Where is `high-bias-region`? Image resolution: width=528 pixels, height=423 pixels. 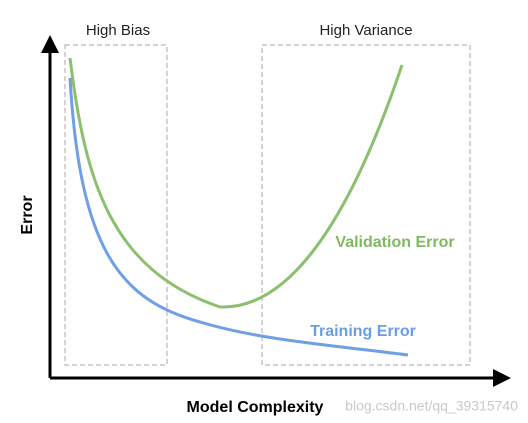 high-bias-region is located at coordinates (116, 205).